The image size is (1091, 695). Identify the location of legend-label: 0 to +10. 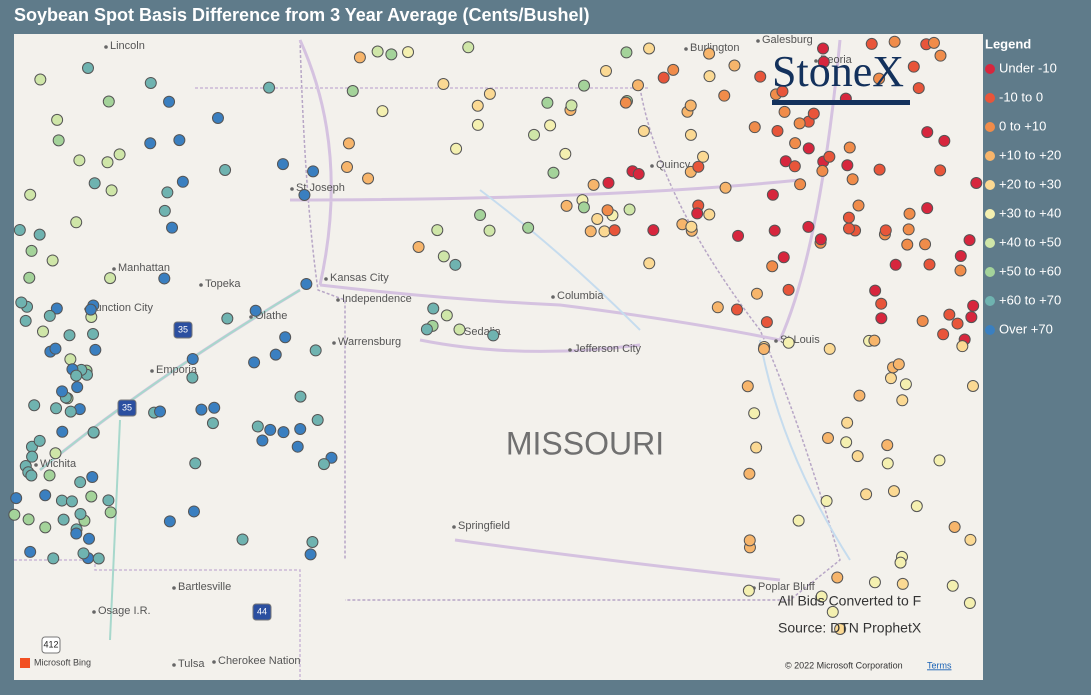
(1022, 125).